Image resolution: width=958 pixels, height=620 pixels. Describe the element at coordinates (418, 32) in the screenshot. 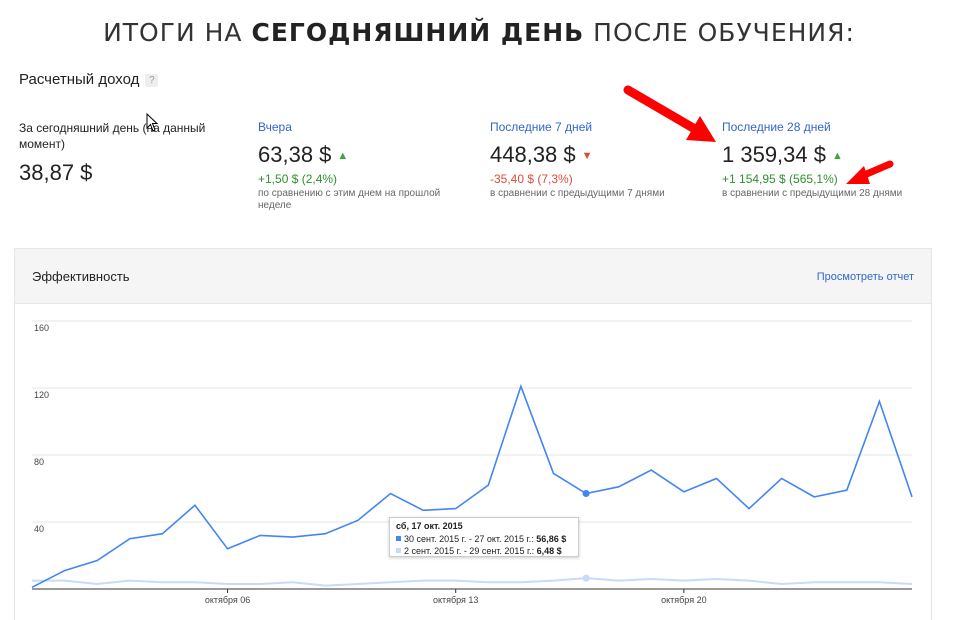

I see `headline-part-2: СЕГОДНЯШНИЙ ДЕНЬ` at that location.